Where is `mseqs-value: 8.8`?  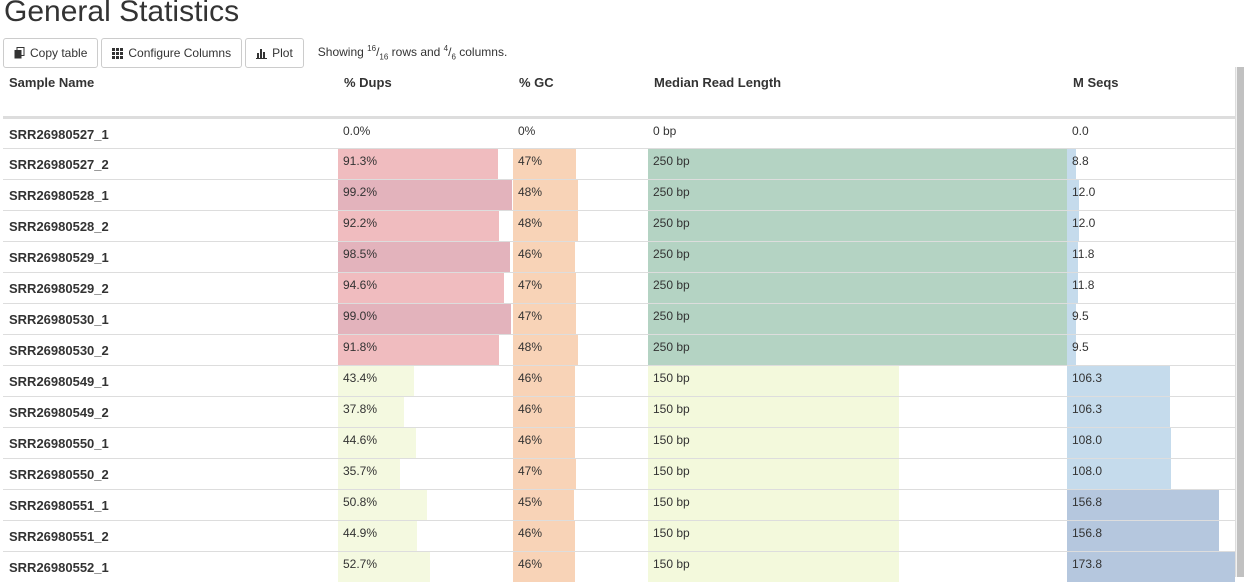 mseqs-value: 8.8 is located at coordinates (1080, 160).